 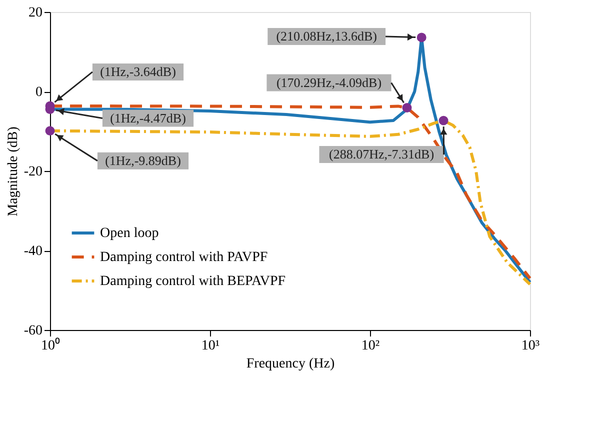 I want to click on annotation: (1Hz,-9.89dB), so click(x=143, y=160).